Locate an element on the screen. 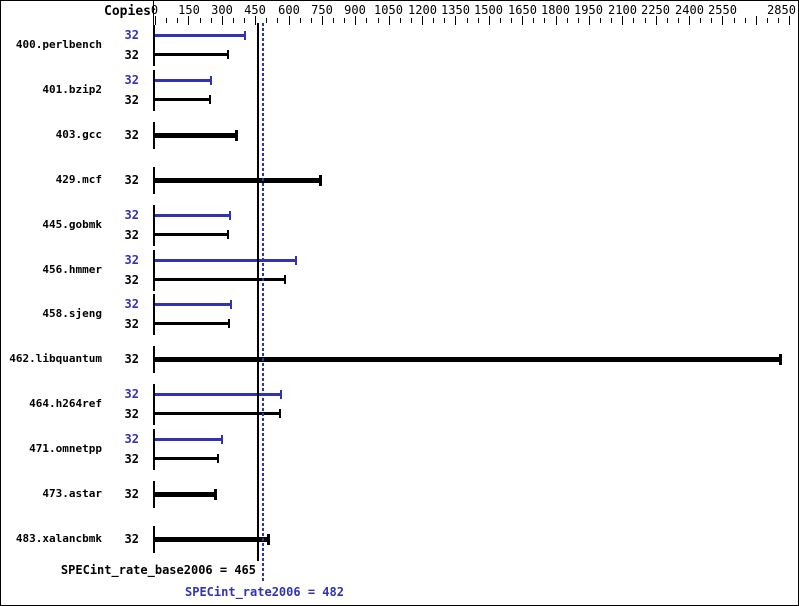 This screenshot has width=799, height=606. benchmark-label: 473.astar is located at coordinates (72, 493).